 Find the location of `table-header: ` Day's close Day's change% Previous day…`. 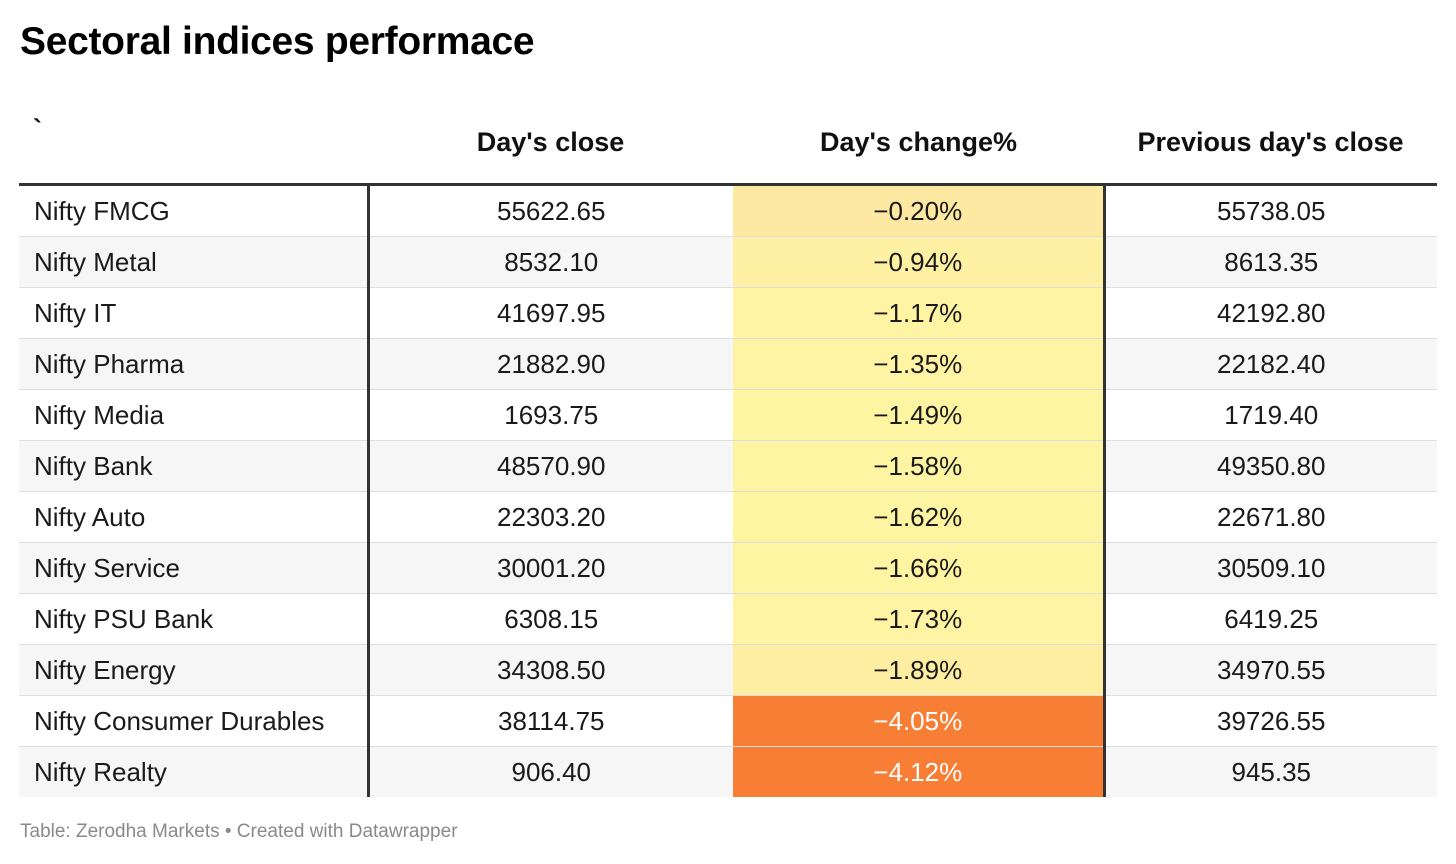

table-header: ` Day's close Day's change% Previous day… is located at coordinates (728, 143).